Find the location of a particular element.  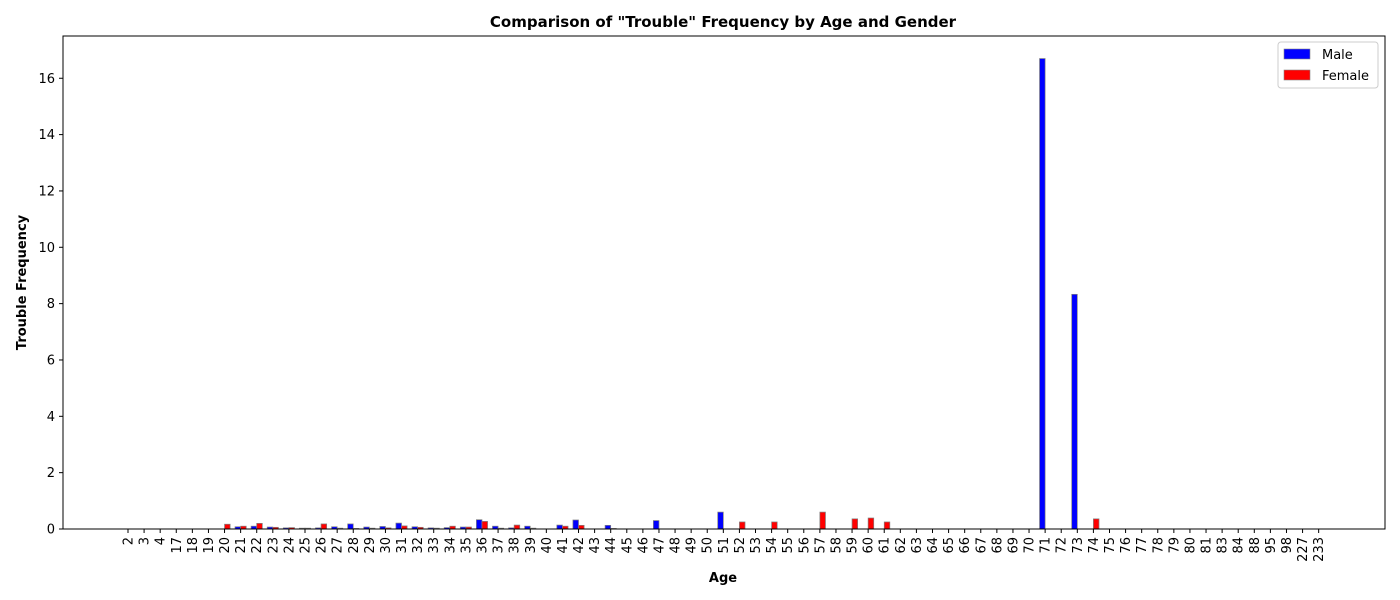

x-tick-label: 19 is located at coordinates (209, 545).